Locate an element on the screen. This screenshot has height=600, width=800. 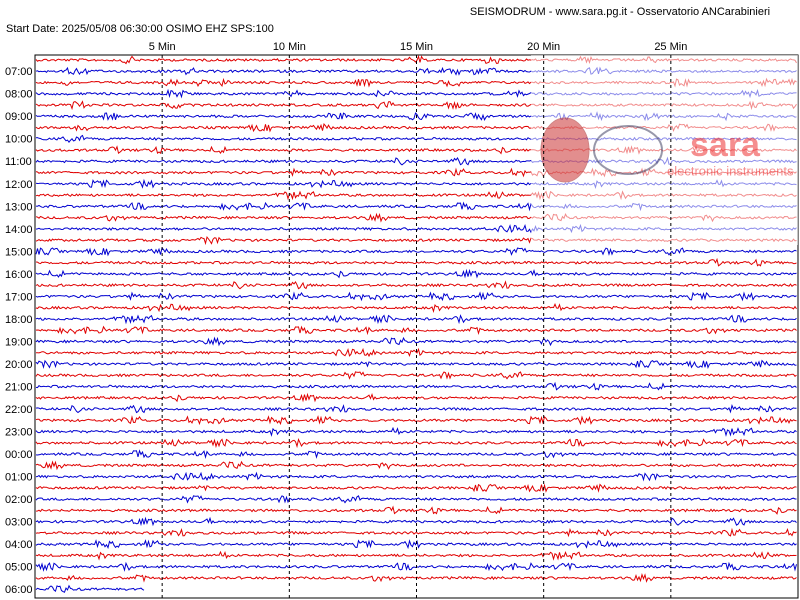
logo-name: sara is located at coordinates (725, 145).